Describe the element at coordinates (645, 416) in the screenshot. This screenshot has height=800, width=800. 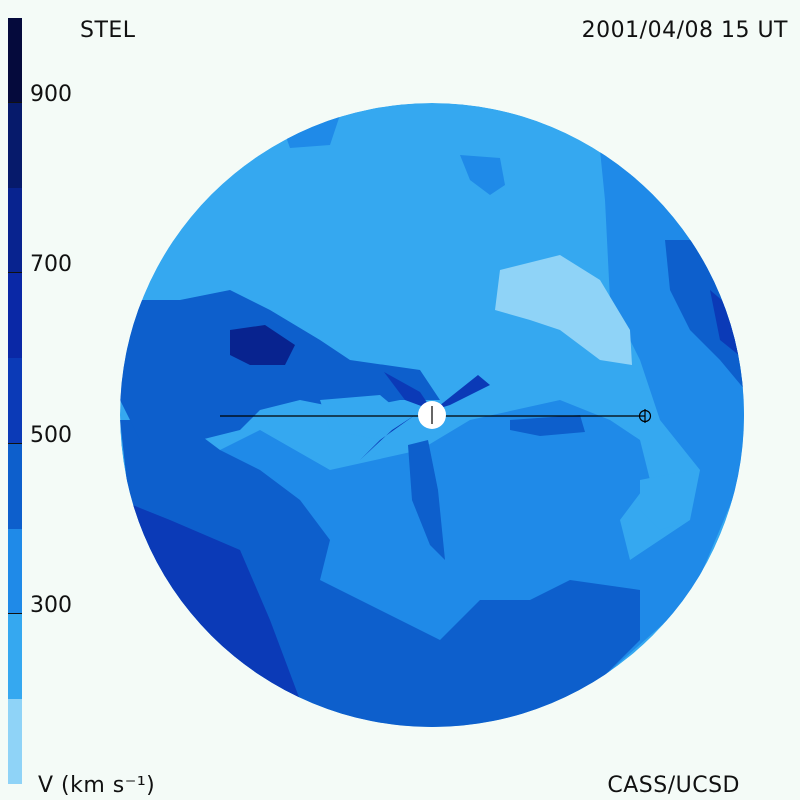
I see `earth-symbol-icon` at that location.